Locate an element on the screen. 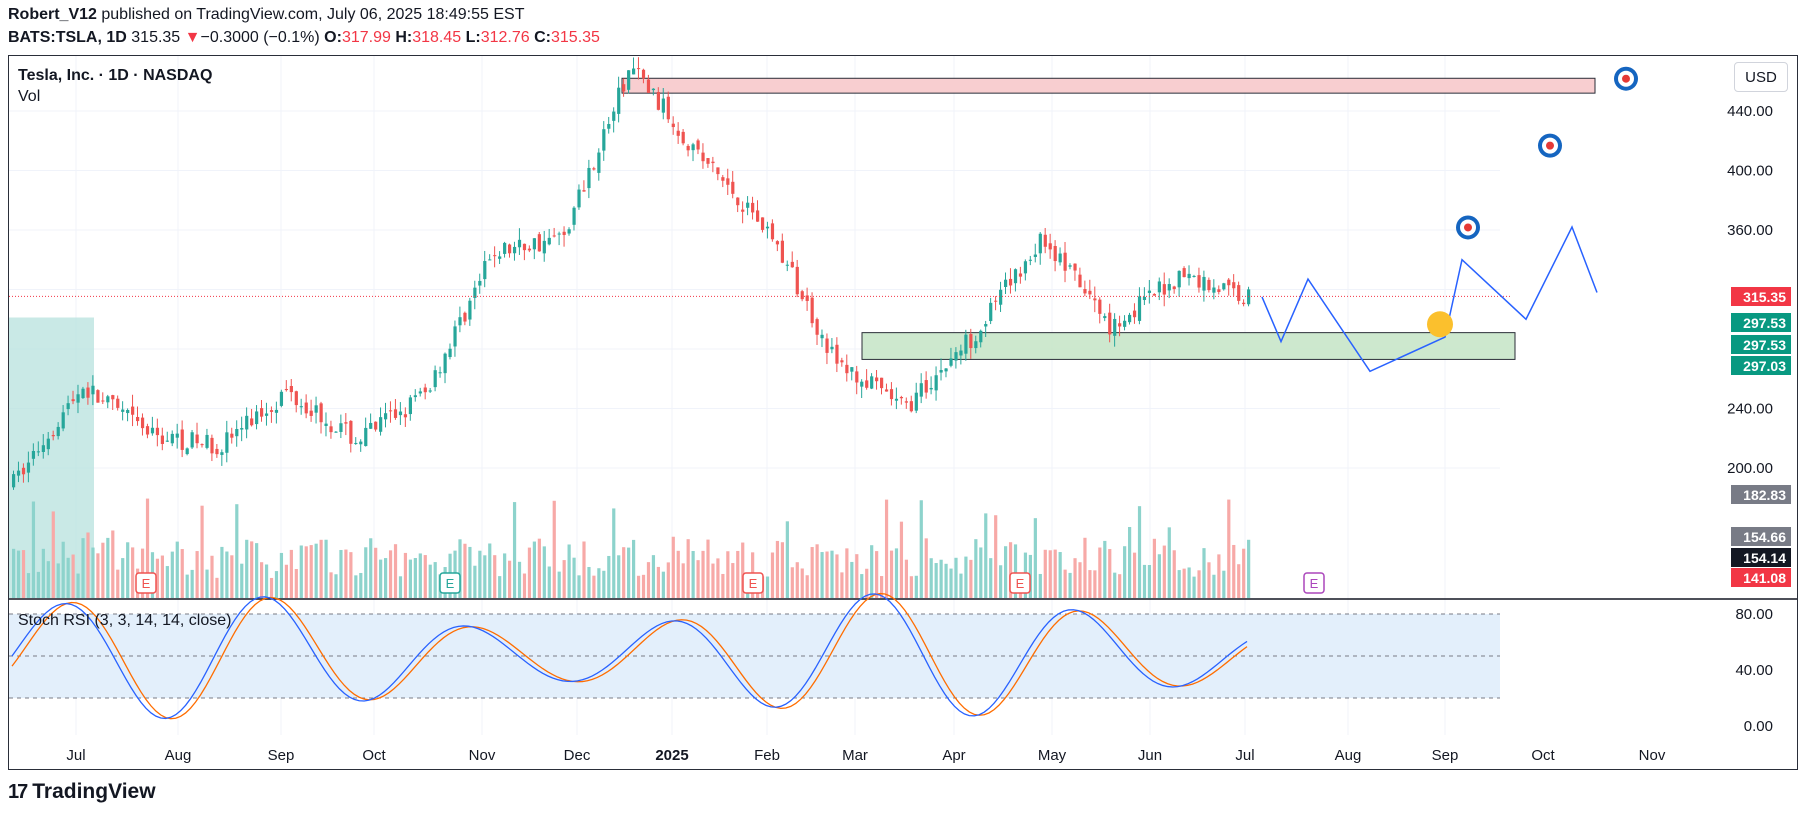 Image resolution: width=1806 pixels, height=818 pixels. volume-legend: Vol is located at coordinates (29, 96).